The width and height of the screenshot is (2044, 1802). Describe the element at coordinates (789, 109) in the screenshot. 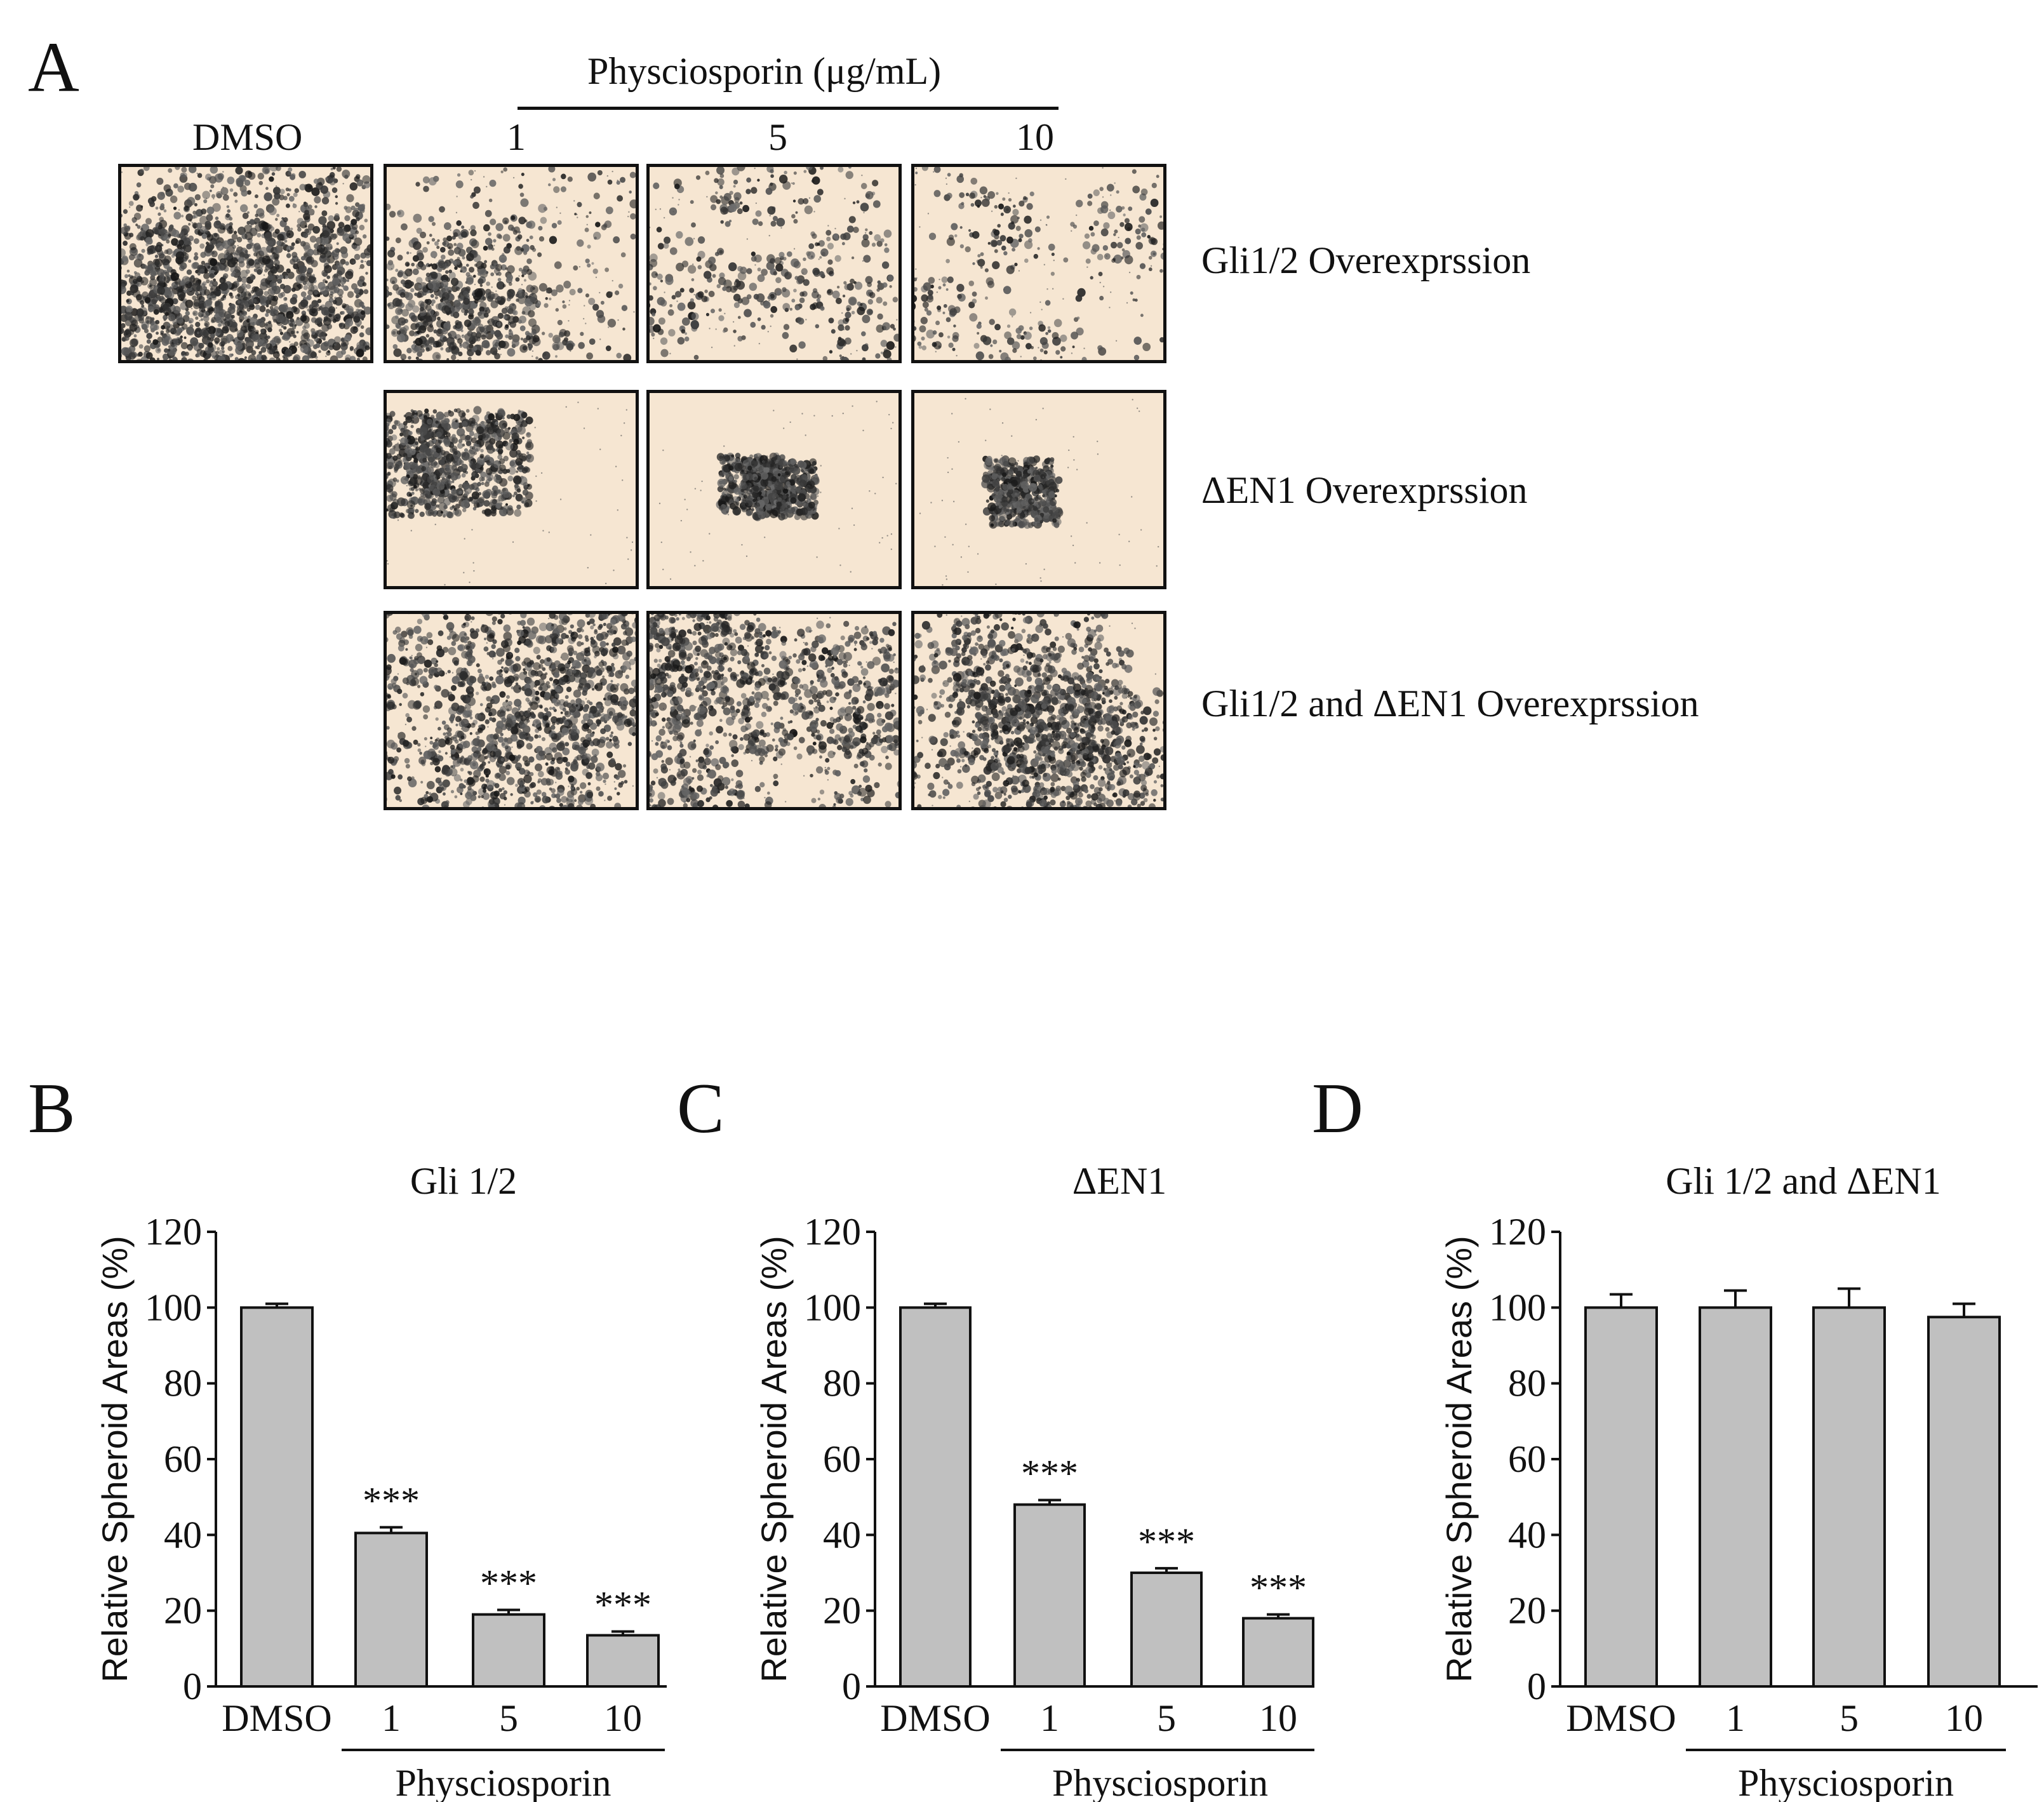

I see `treatment-header-underline` at that location.